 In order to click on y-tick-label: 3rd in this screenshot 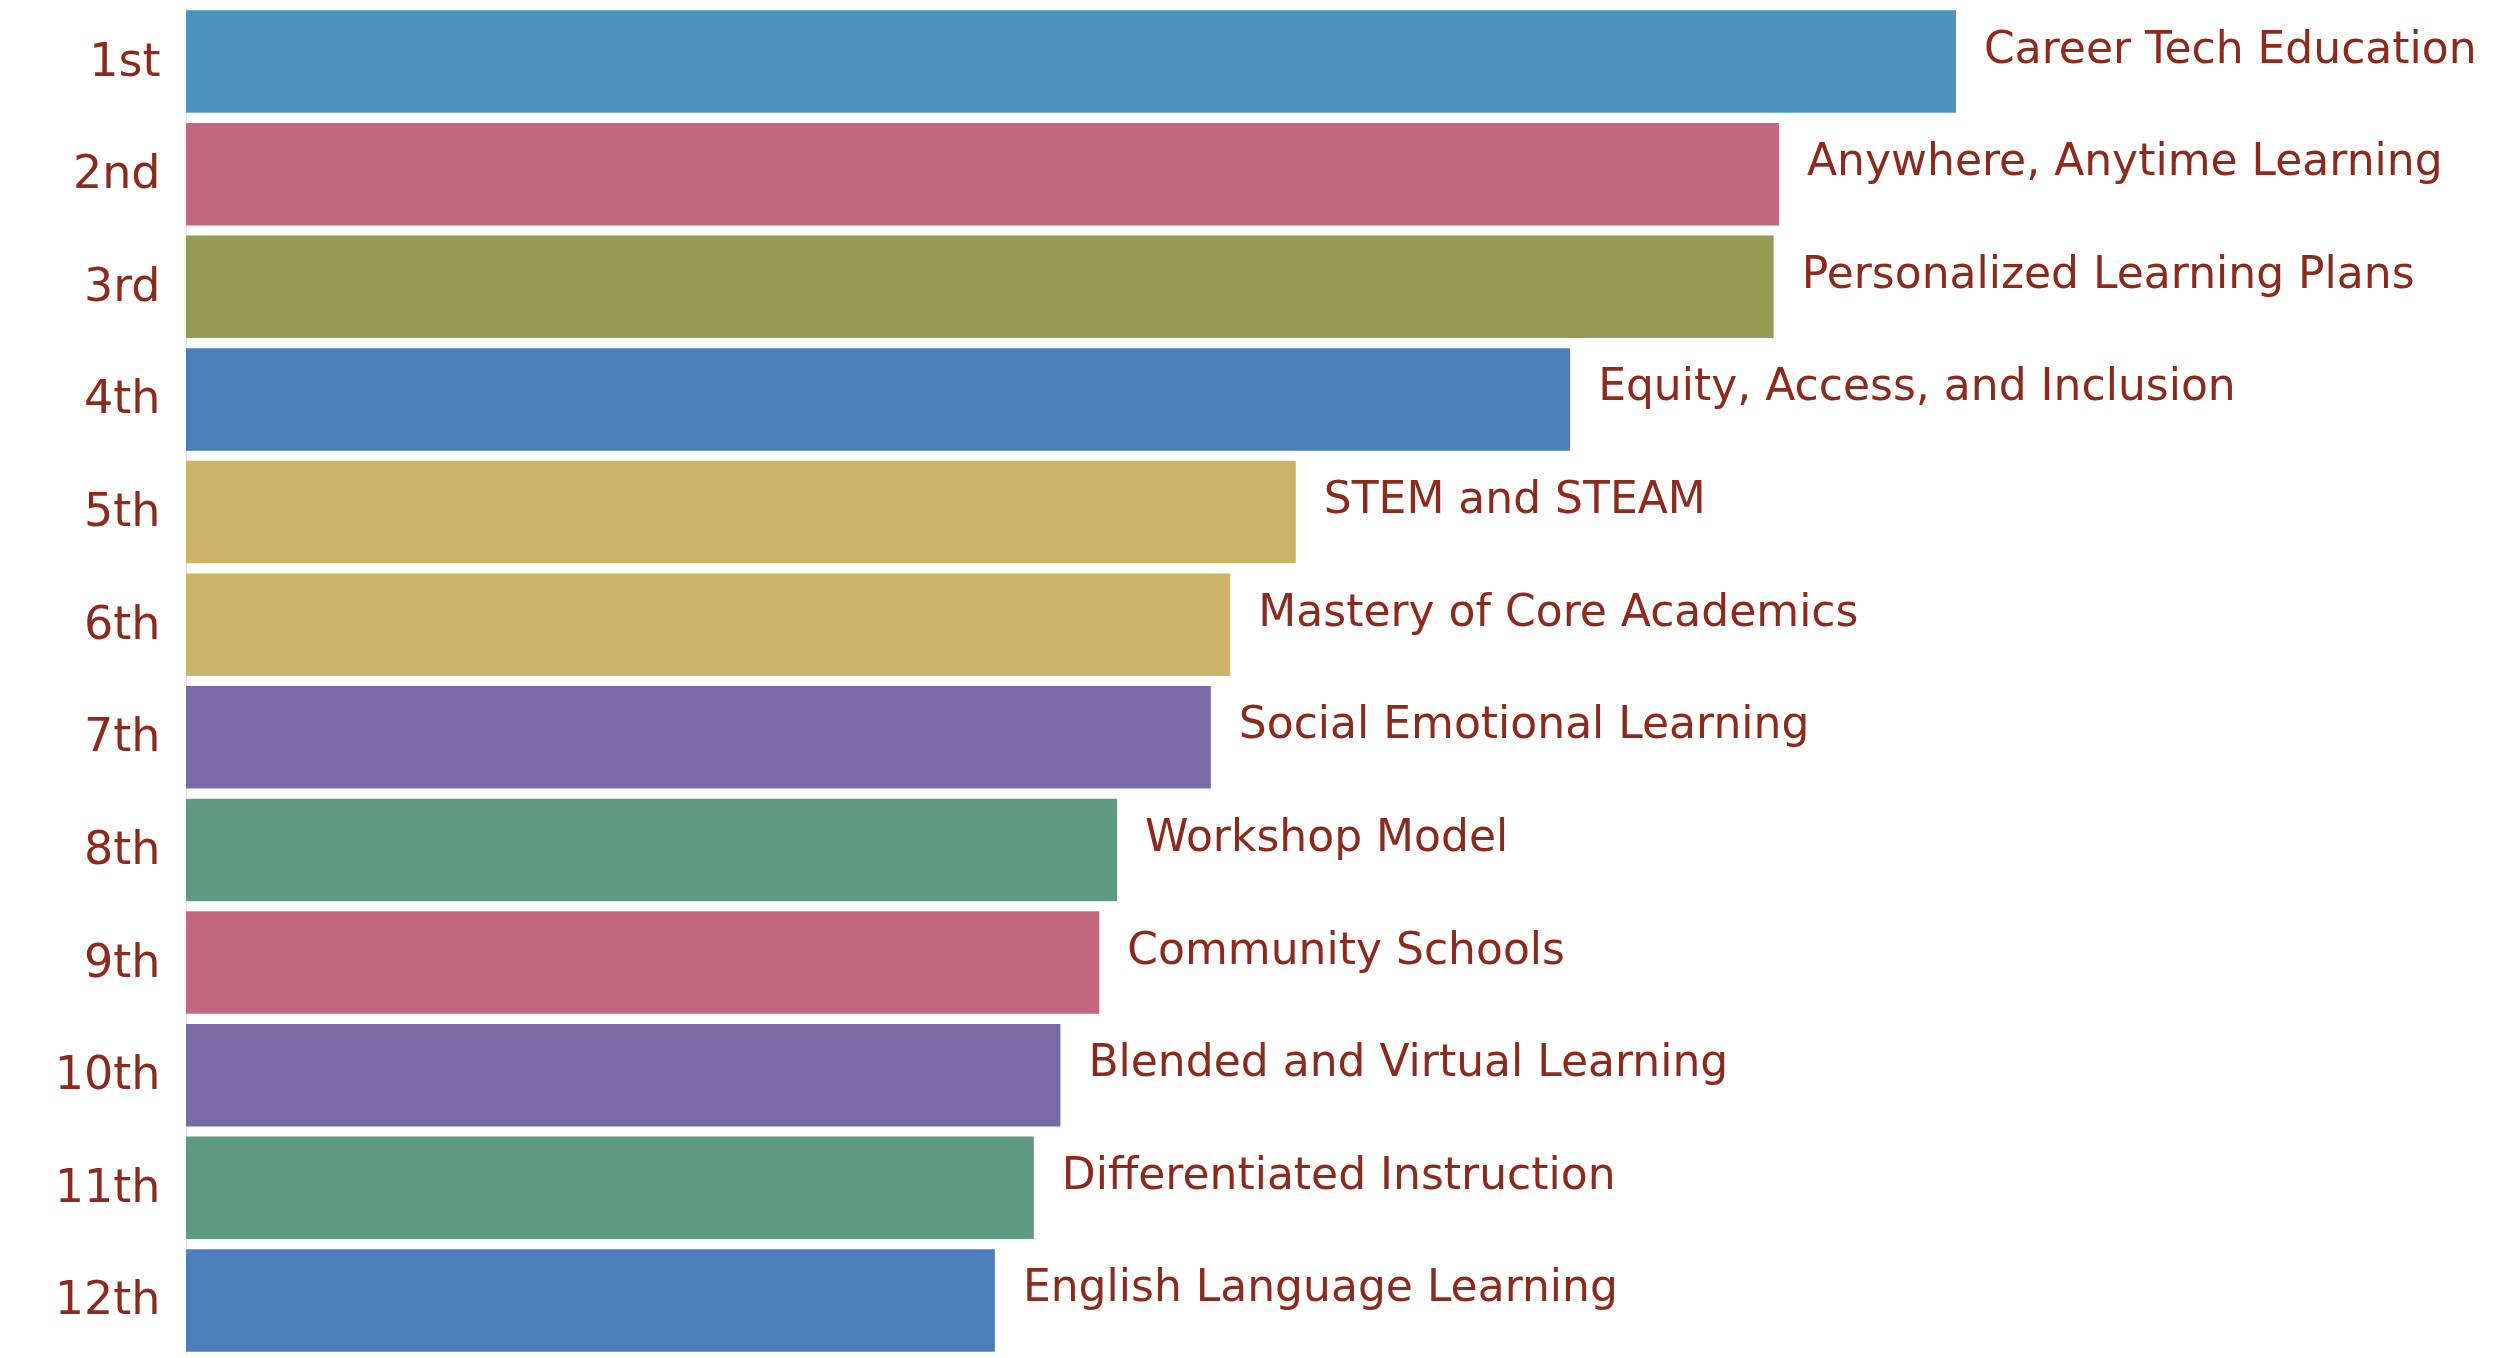, I will do `click(122, 284)`.